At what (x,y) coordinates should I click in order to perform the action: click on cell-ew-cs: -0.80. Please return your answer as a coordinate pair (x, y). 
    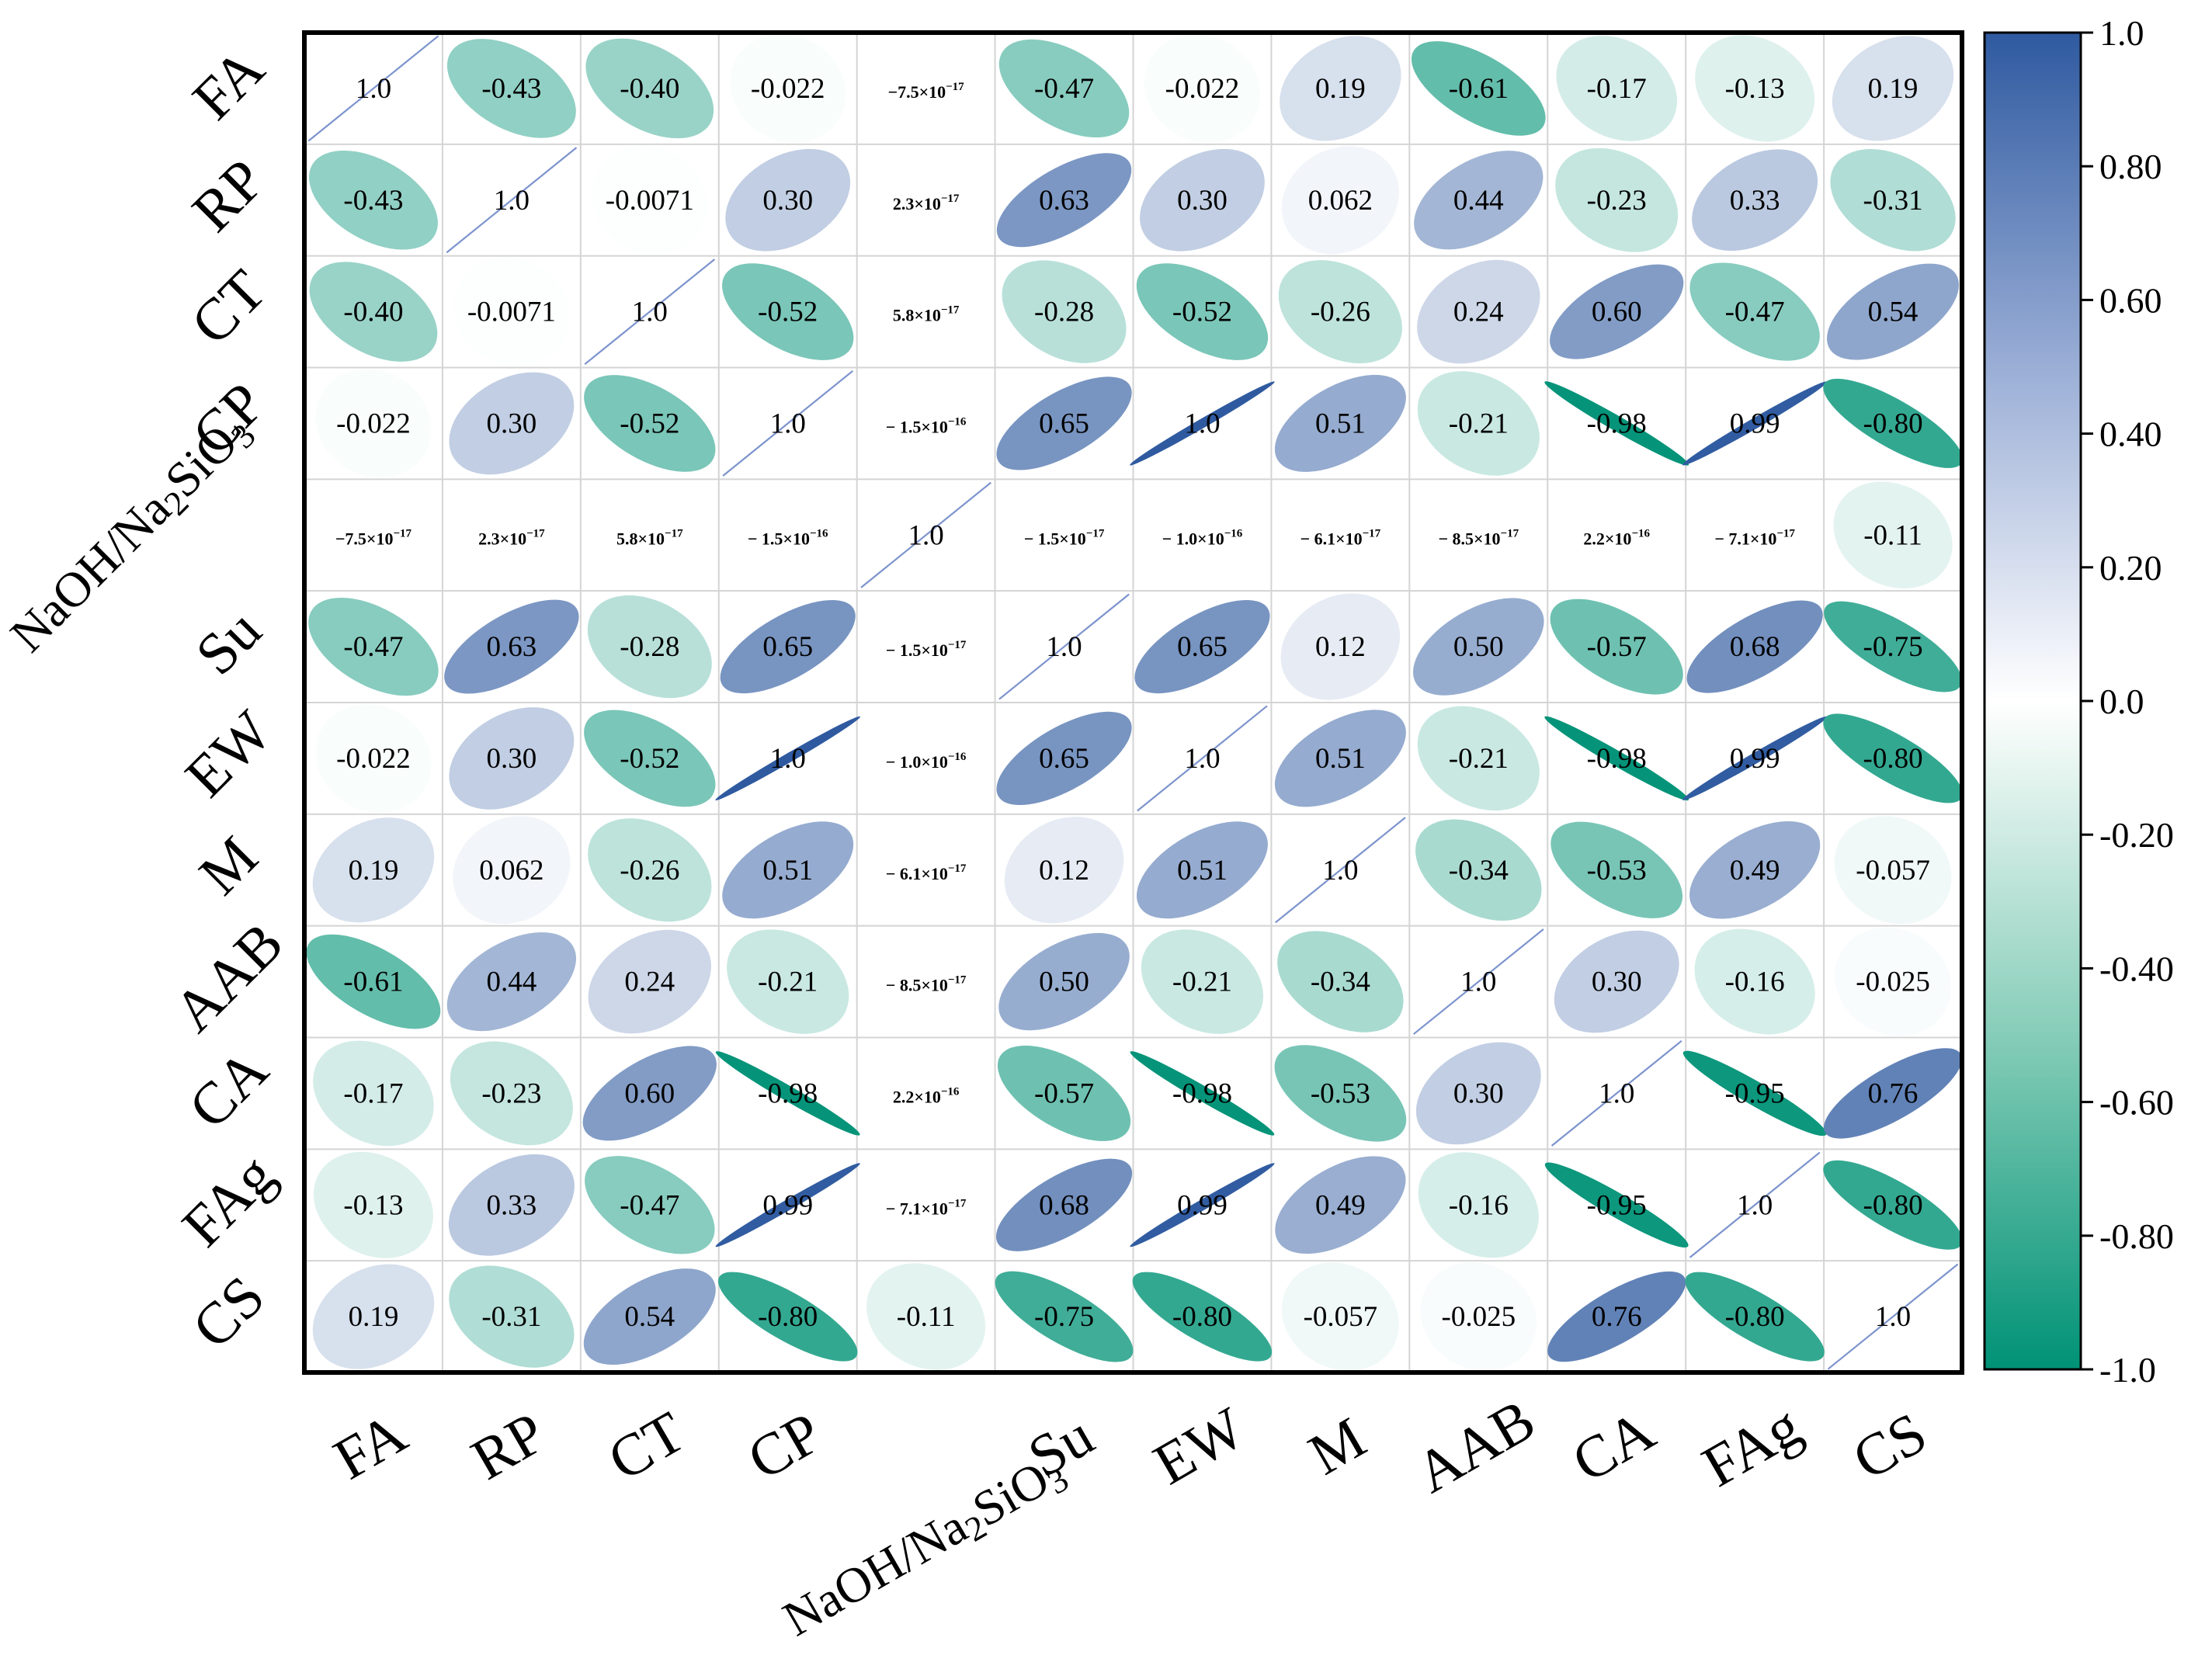
    Looking at the image, I should click on (1893, 758).